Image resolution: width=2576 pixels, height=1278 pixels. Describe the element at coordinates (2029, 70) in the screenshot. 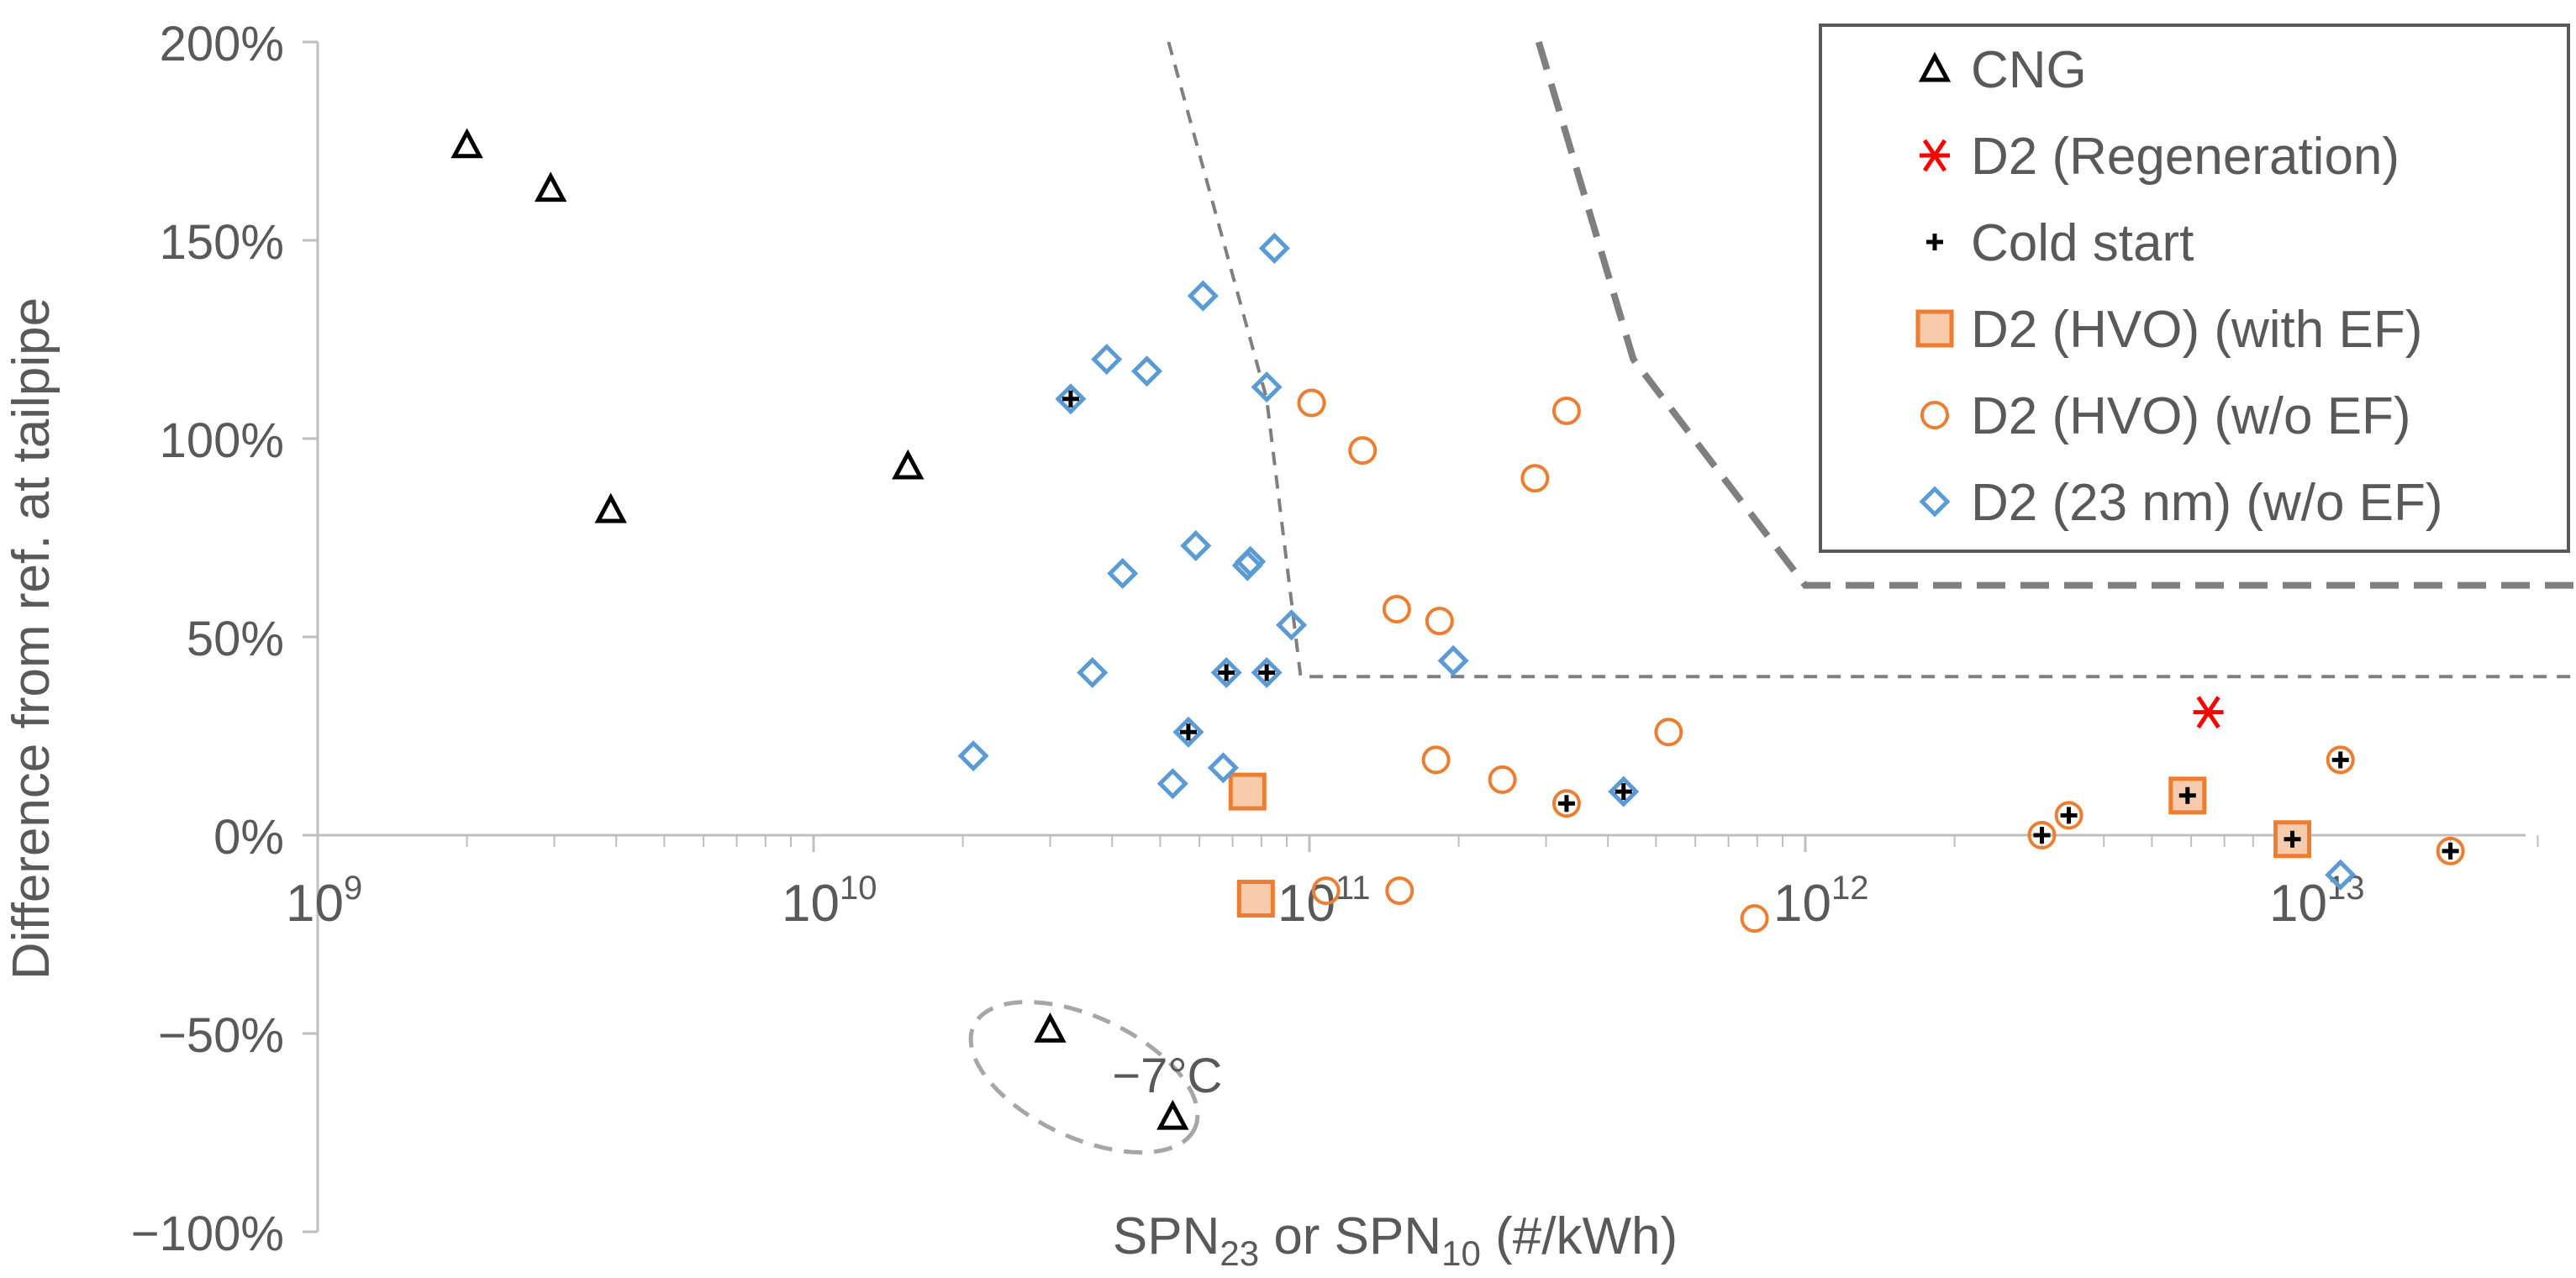

I see `legend-label-cng: CNG` at that location.